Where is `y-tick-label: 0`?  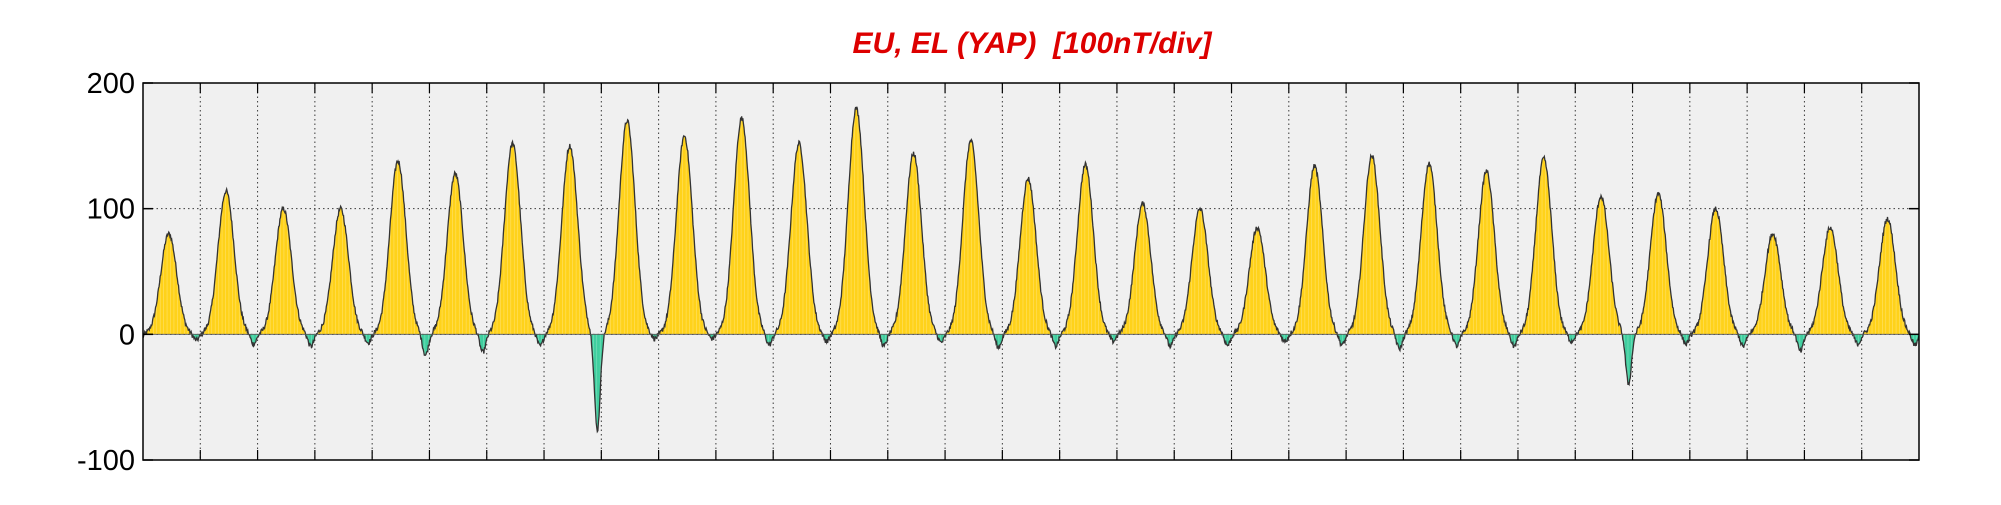 y-tick-label: 0 is located at coordinates (127, 335).